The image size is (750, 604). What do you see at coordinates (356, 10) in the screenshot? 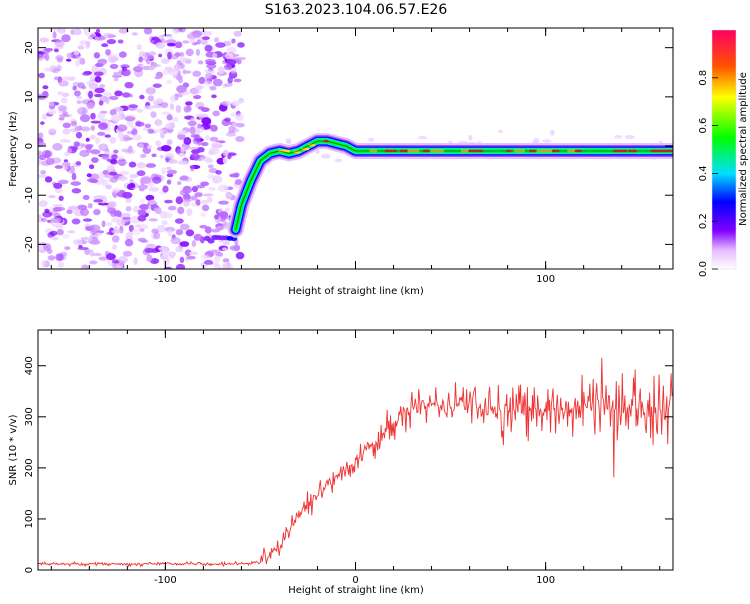
I see `figure-title: S163.2023.104.06.57.E26` at bounding box center [356, 10].